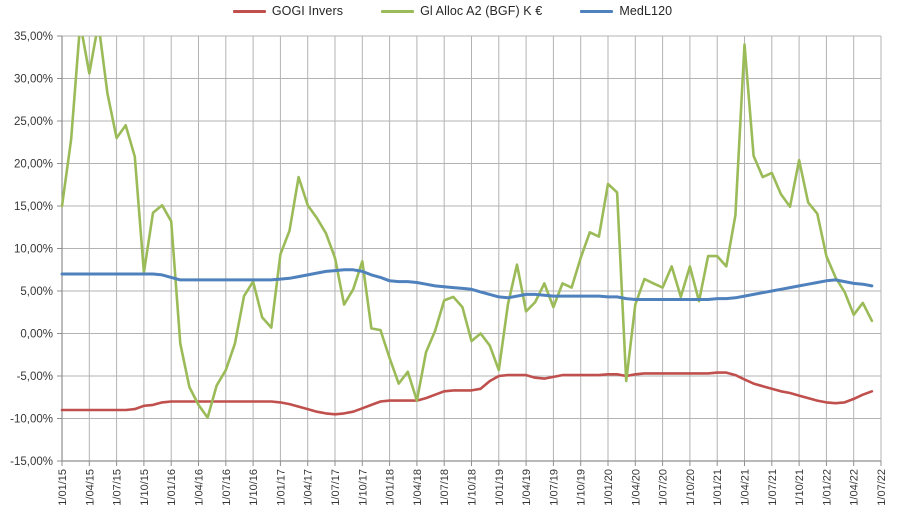 The height and width of the screenshot is (528, 905). What do you see at coordinates (746, 487) in the screenshot?
I see `x-axis-label: 1/04/21` at bounding box center [746, 487].